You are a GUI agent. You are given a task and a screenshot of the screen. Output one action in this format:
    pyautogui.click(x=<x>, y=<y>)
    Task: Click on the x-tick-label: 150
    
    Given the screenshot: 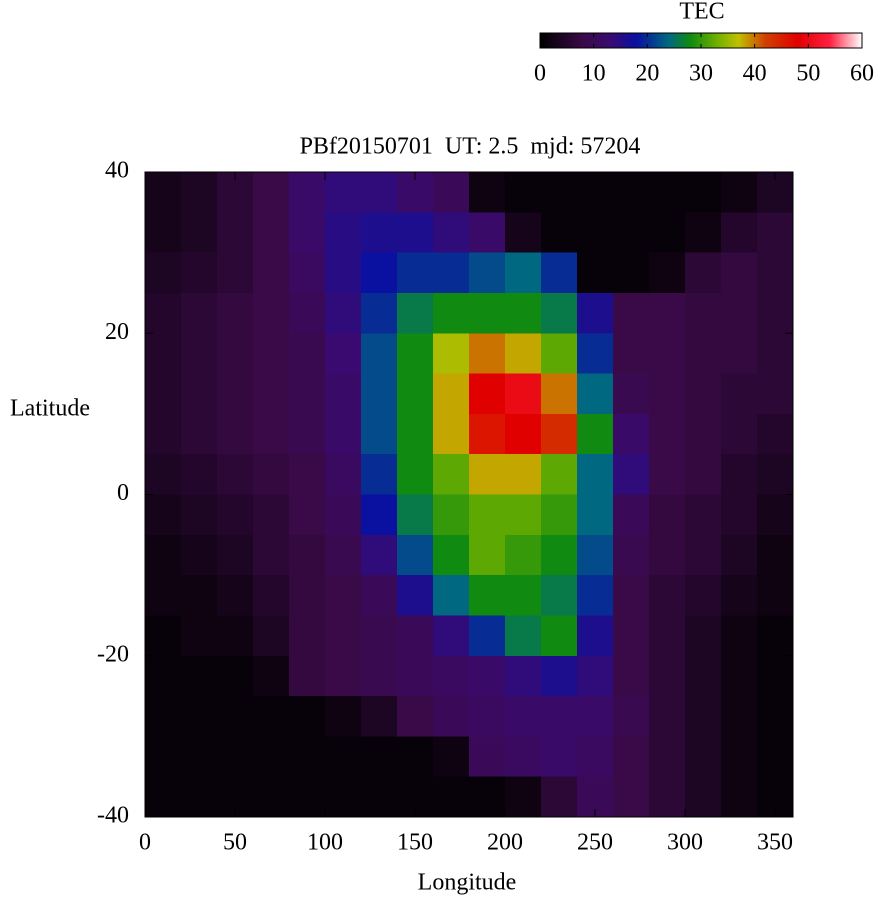 What is the action you would take?
    pyautogui.click(x=415, y=843)
    